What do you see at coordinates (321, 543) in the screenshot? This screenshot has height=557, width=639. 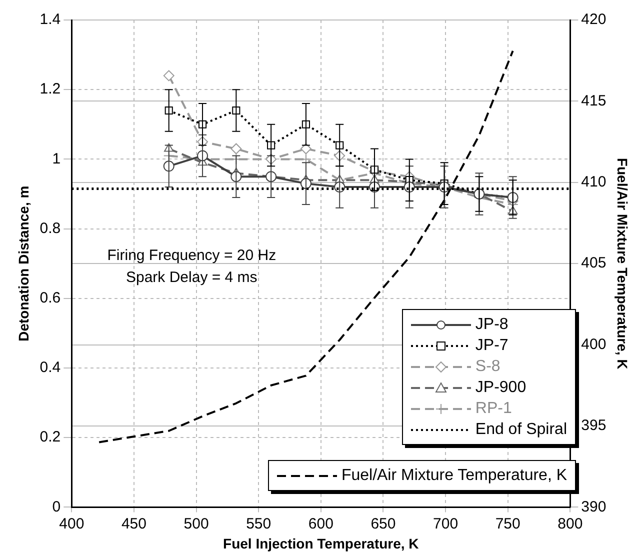 I see `x-axis-title: Fuel Injection Temperature, K` at bounding box center [321, 543].